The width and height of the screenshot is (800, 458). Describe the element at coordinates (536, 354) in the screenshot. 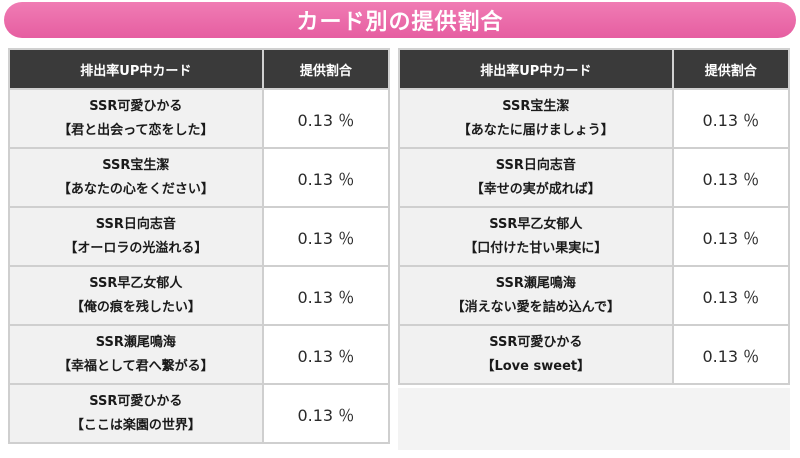

I see `card-name-cell: SSR可愛ひかる 【Love sweet】` at that location.